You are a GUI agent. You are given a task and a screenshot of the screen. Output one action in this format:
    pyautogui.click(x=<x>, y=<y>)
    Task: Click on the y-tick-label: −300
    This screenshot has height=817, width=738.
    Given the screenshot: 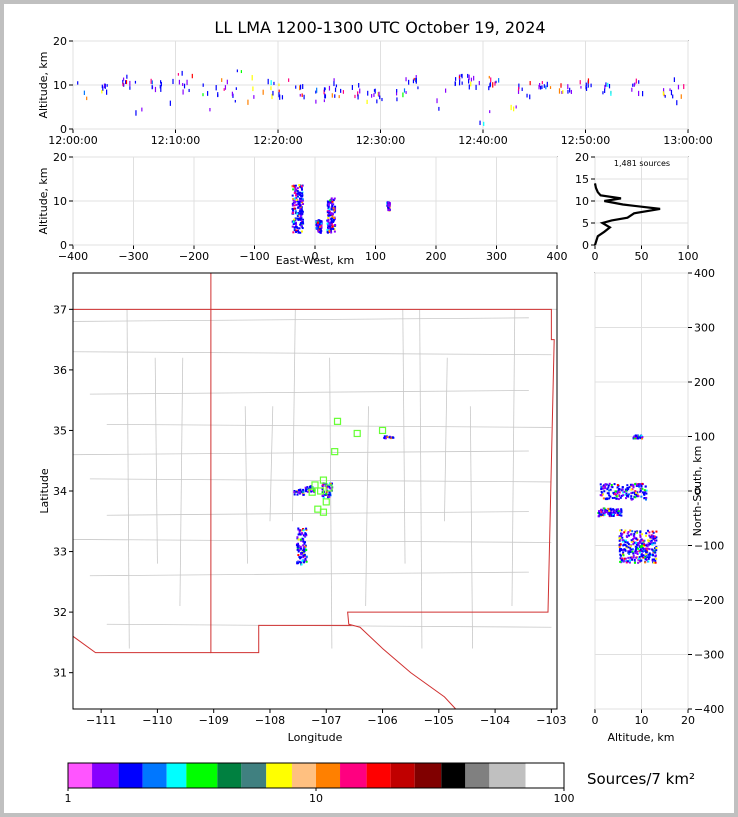 What is the action you would take?
    pyautogui.click(x=709, y=655)
    